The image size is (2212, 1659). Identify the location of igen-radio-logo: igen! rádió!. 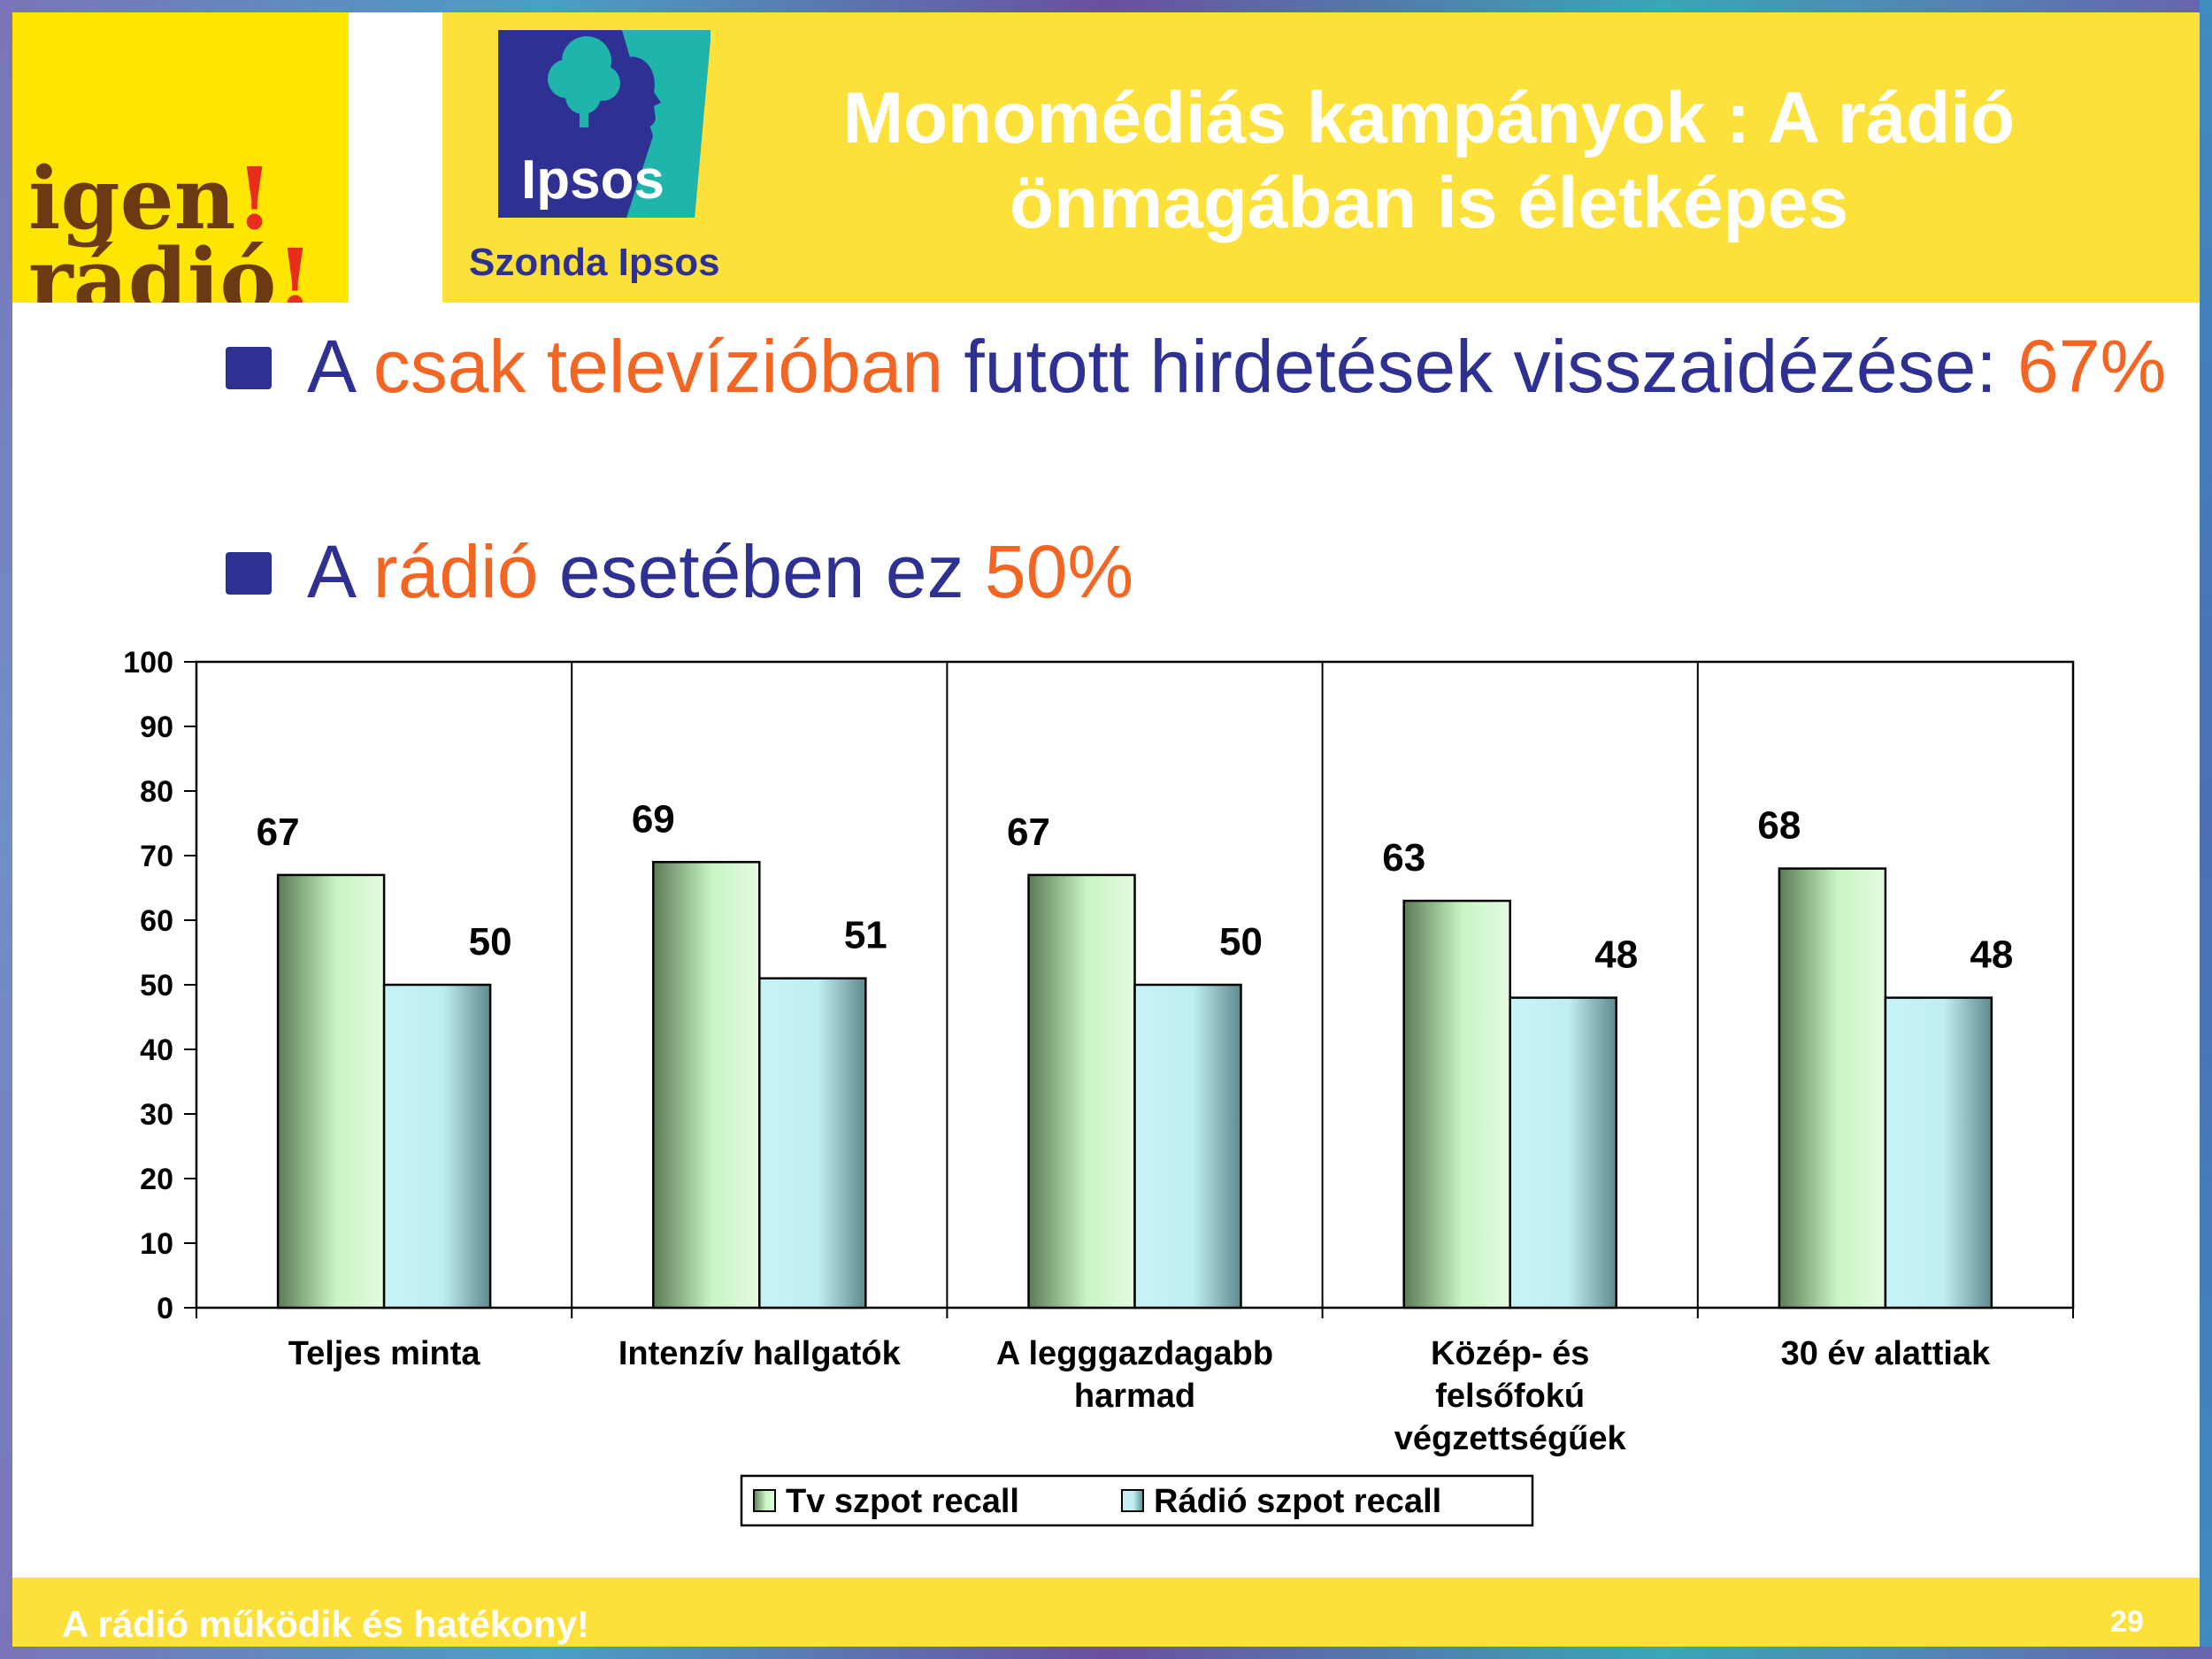
(181, 158).